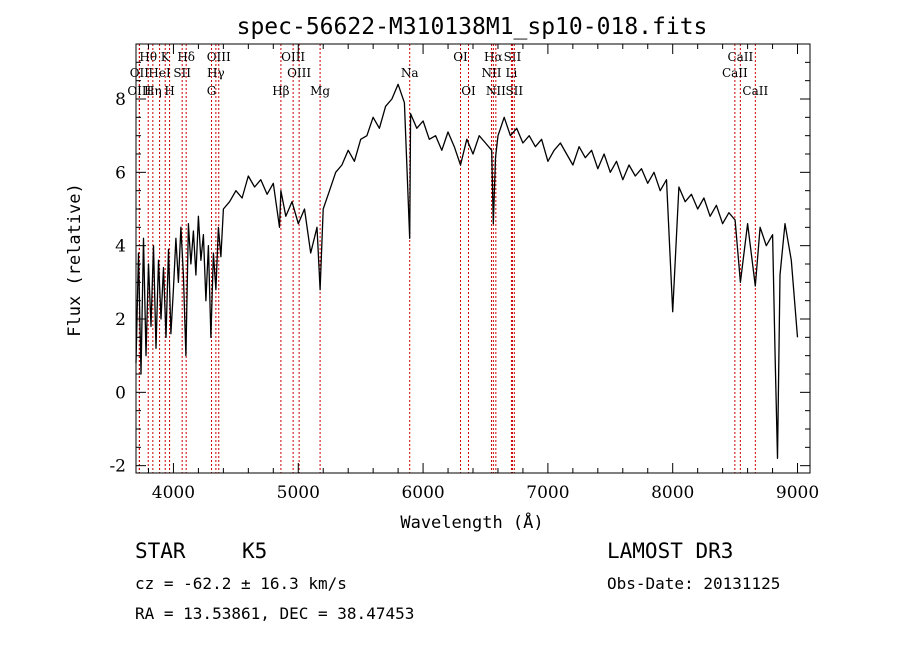 Image resolution: width=900 pixels, height=649 pixels. I want to click on y-tick-label: 2, so click(120, 320).